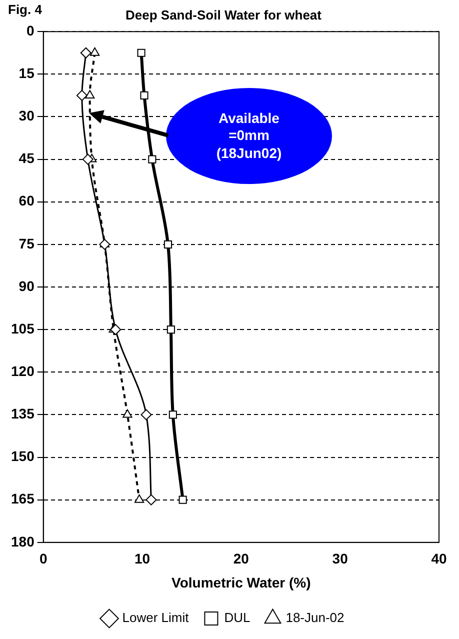  I want to click on caption: Fig. 4, so click(25, 9).